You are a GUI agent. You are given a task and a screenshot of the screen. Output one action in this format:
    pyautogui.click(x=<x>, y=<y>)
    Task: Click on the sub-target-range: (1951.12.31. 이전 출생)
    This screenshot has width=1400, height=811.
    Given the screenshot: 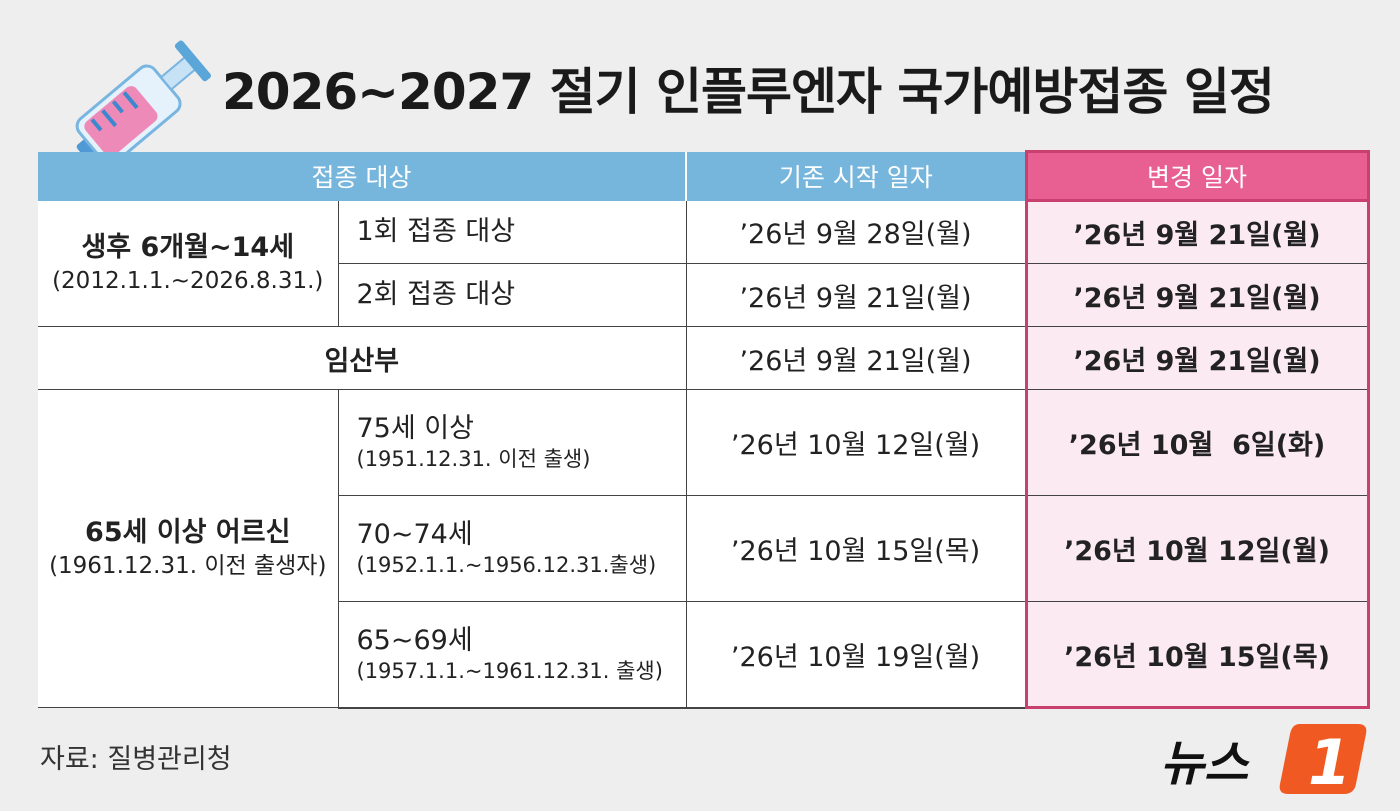 What is the action you would take?
    pyautogui.click(x=473, y=459)
    